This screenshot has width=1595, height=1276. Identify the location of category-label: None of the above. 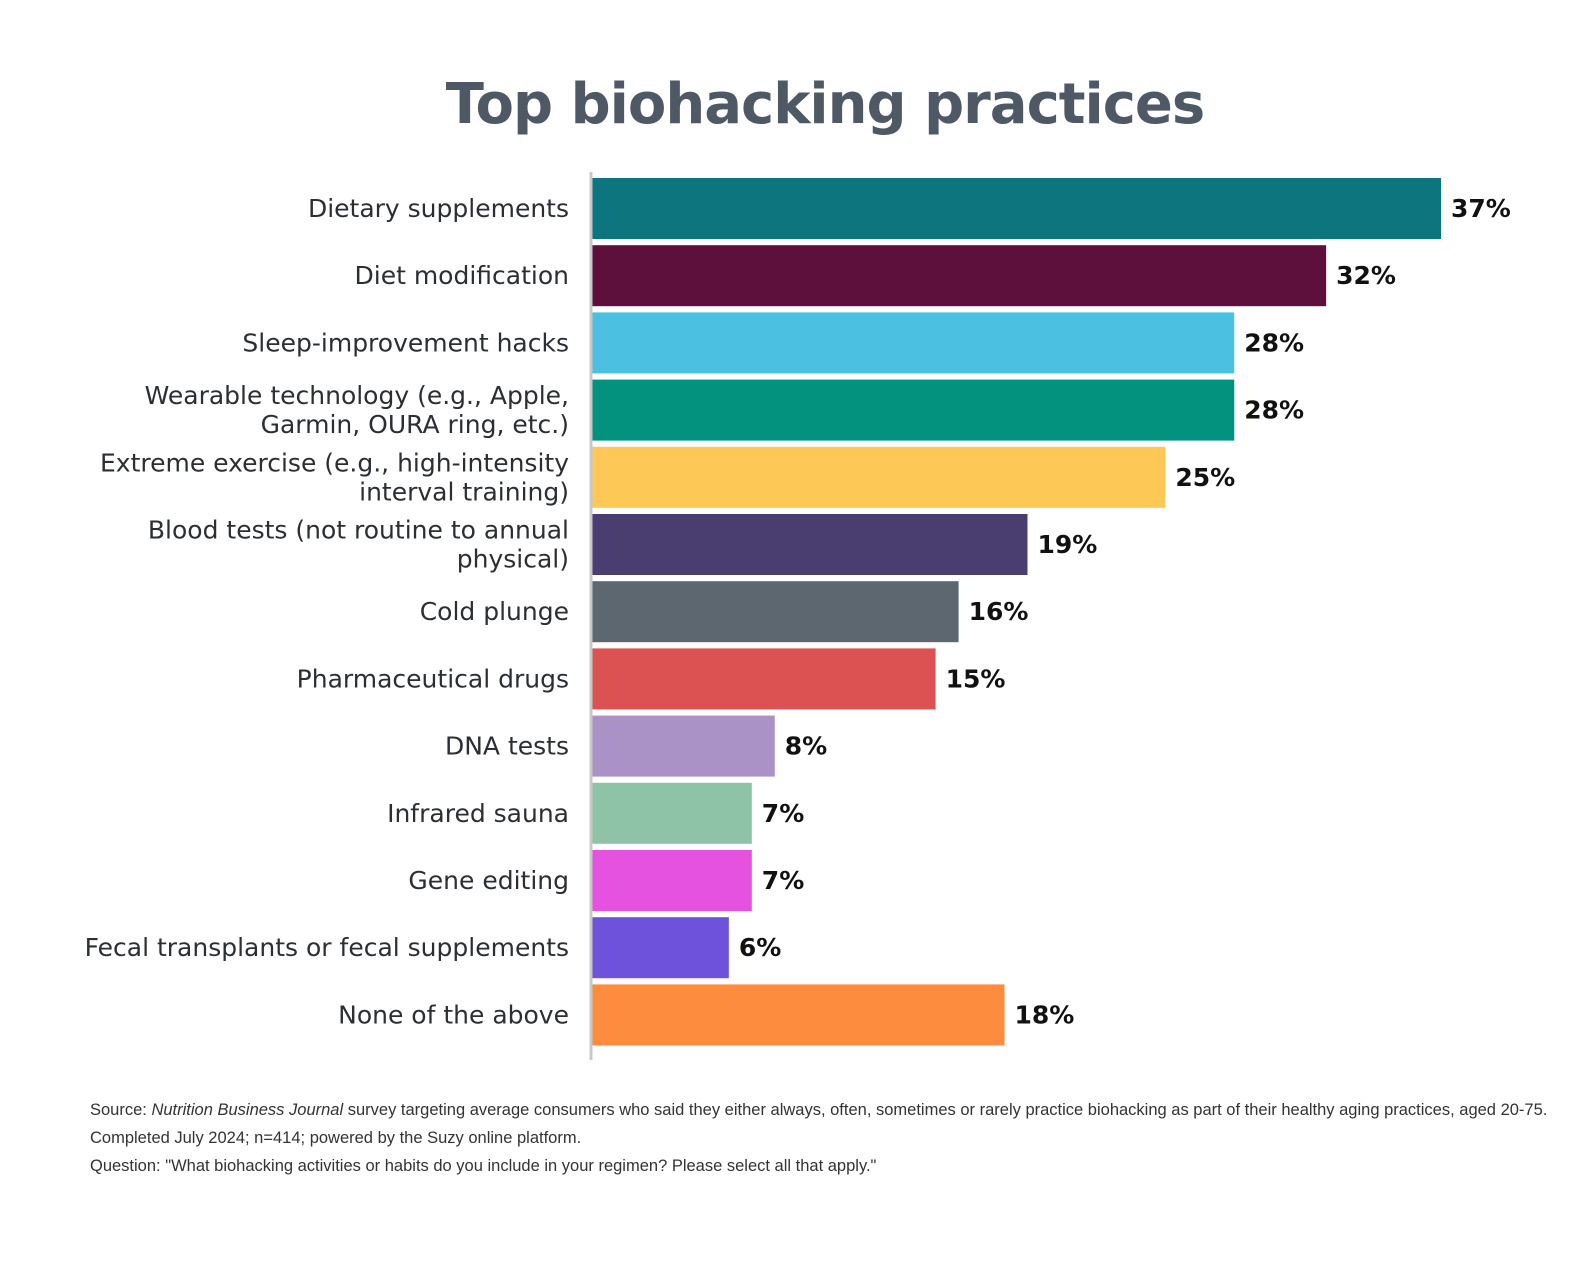
(453, 1014).